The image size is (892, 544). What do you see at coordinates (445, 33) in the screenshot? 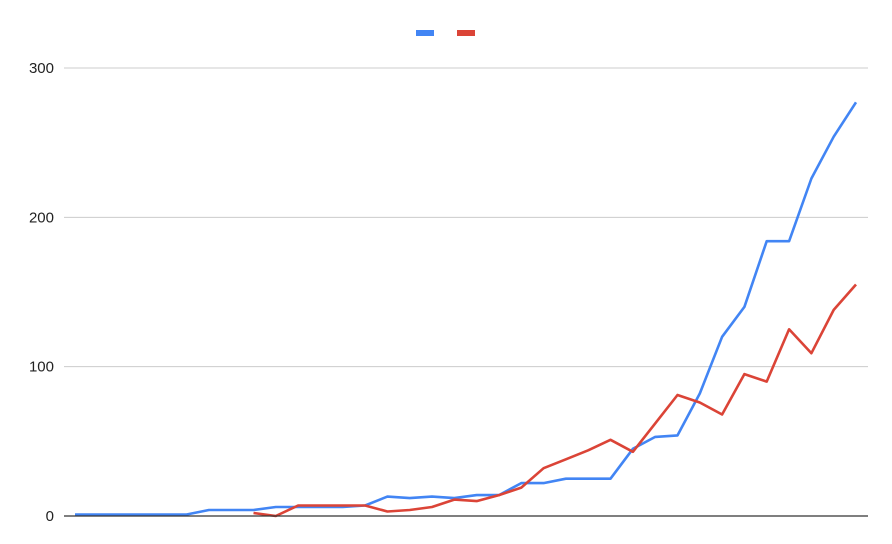
I see `legend` at bounding box center [445, 33].